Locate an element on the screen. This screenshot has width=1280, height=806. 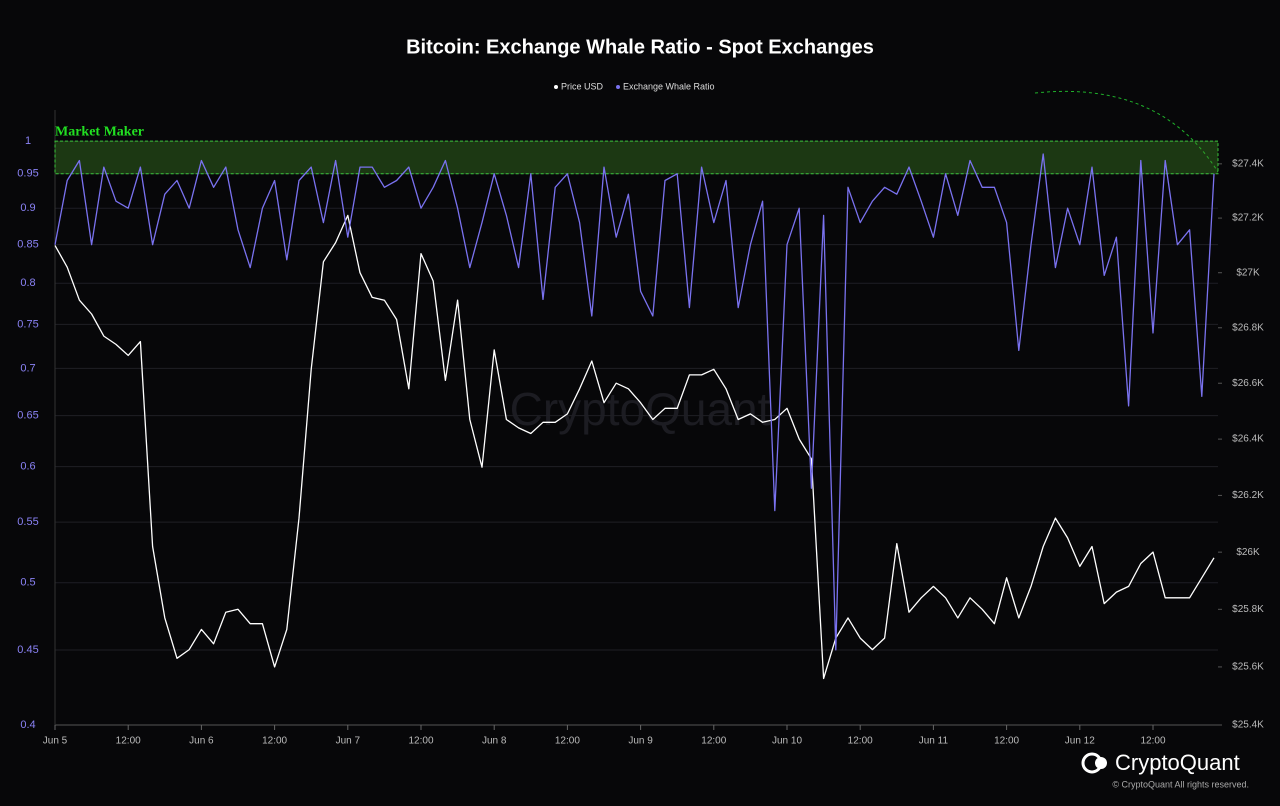
x-tick-label: Jun 10 is located at coordinates (787, 741).